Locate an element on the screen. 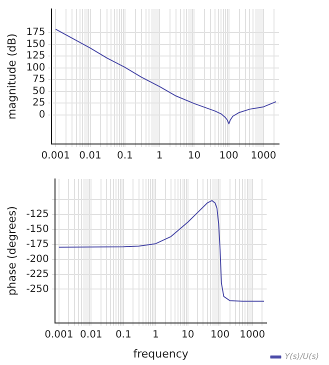 The width and height of the screenshot is (329, 365). y-tick-label: 125 is located at coordinates (36, 56).